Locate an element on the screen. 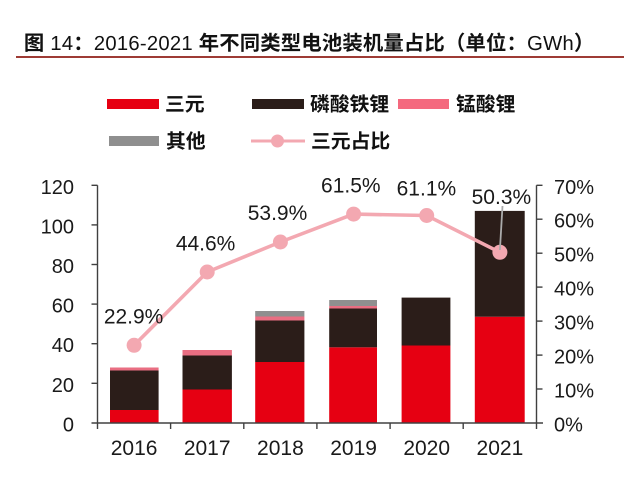 This screenshot has height=484, width=640. svg-text: 80 is located at coordinates (63, 267).